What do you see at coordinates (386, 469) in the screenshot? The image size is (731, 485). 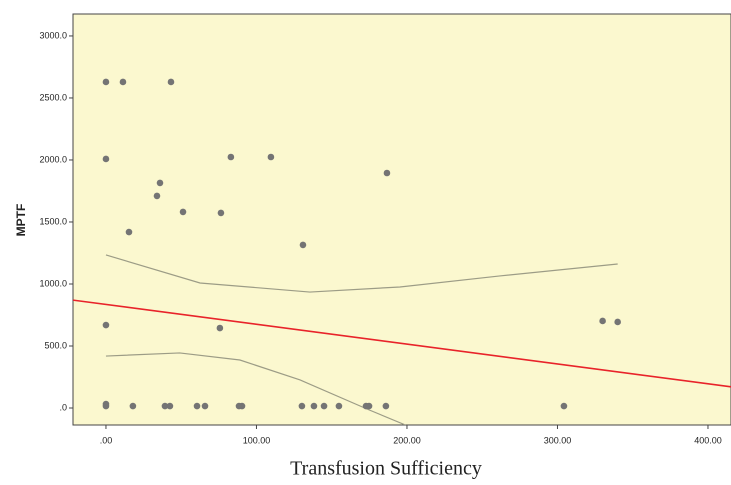 I see `x-axis-label: Transfusion Sufficiency` at bounding box center [386, 469].